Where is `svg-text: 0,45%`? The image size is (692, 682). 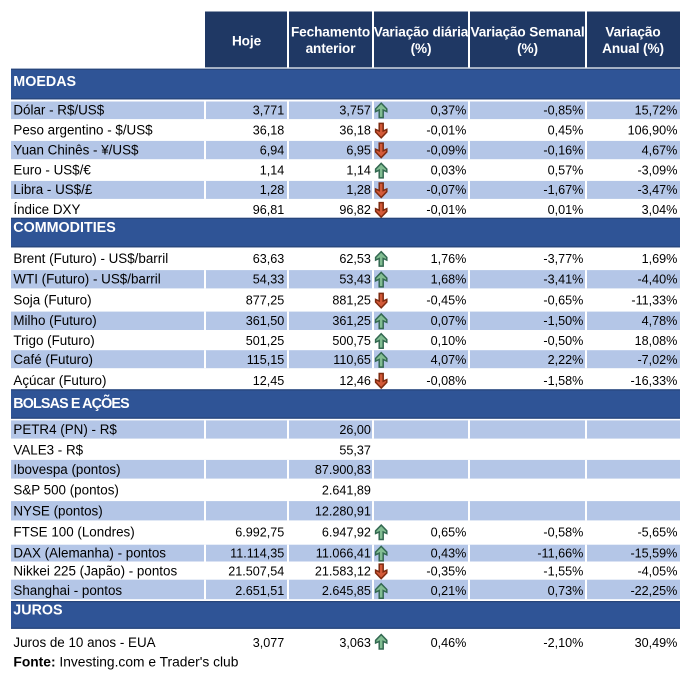 svg-text: 0,45% is located at coordinates (566, 131).